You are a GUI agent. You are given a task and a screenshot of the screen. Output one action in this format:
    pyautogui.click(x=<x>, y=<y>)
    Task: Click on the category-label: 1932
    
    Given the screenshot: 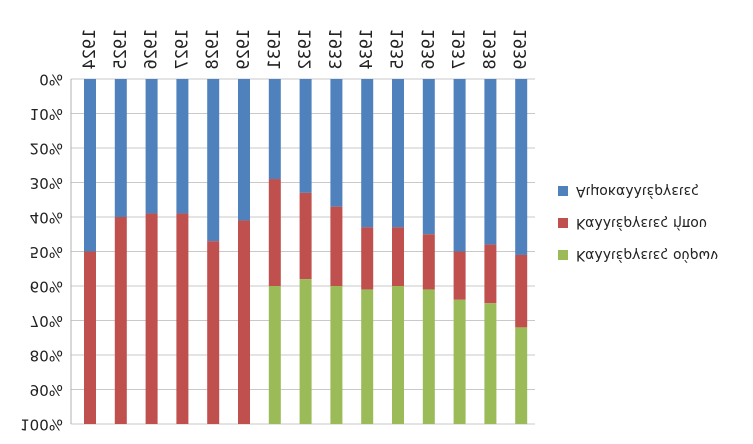 What is the action you would take?
    pyautogui.click(x=306, y=49)
    